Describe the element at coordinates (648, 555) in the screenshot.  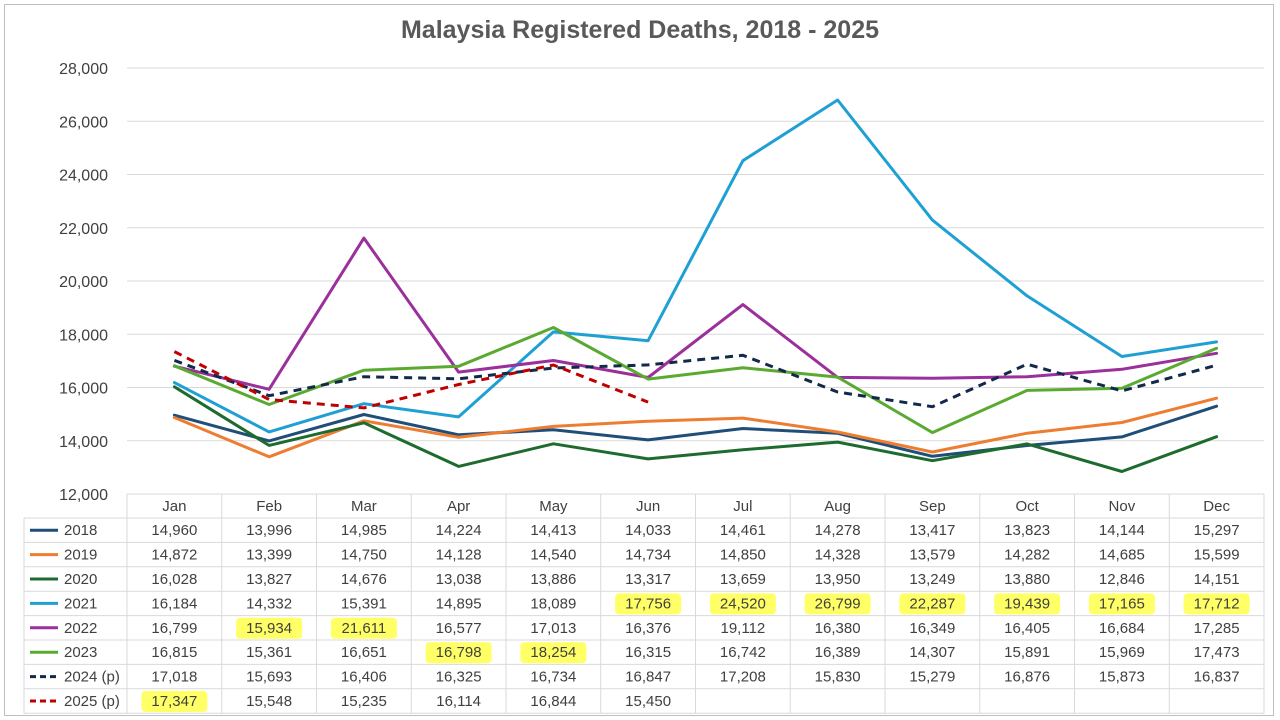
I see `data-label: 14,734` at that location.